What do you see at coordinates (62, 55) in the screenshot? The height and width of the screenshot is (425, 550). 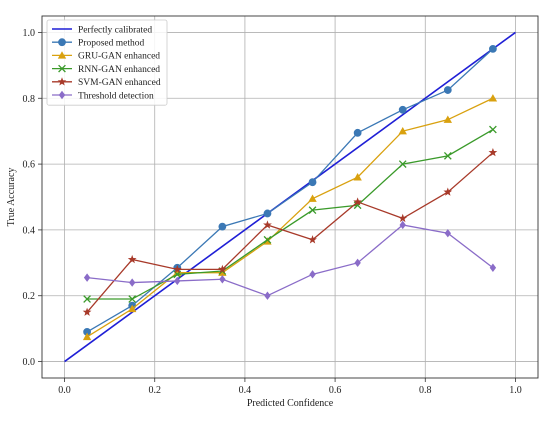 I see `legend-marker-gru-gan-enhanced` at bounding box center [62, 55].